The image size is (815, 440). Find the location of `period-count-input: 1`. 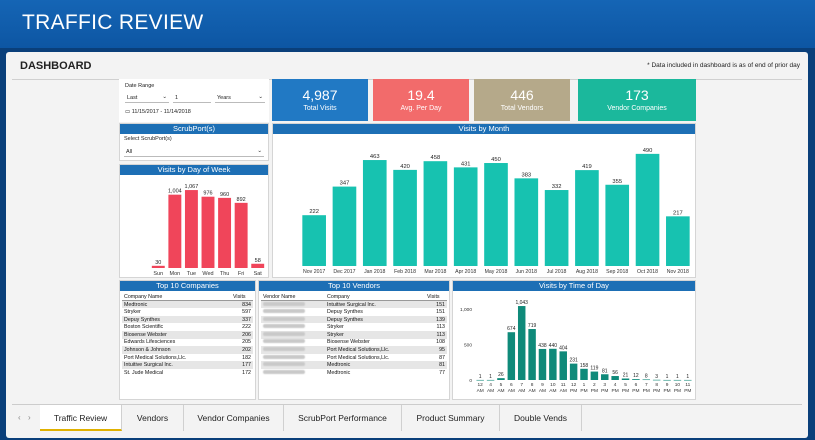

period-count-input: 1 is located at coordinates (192, 97).